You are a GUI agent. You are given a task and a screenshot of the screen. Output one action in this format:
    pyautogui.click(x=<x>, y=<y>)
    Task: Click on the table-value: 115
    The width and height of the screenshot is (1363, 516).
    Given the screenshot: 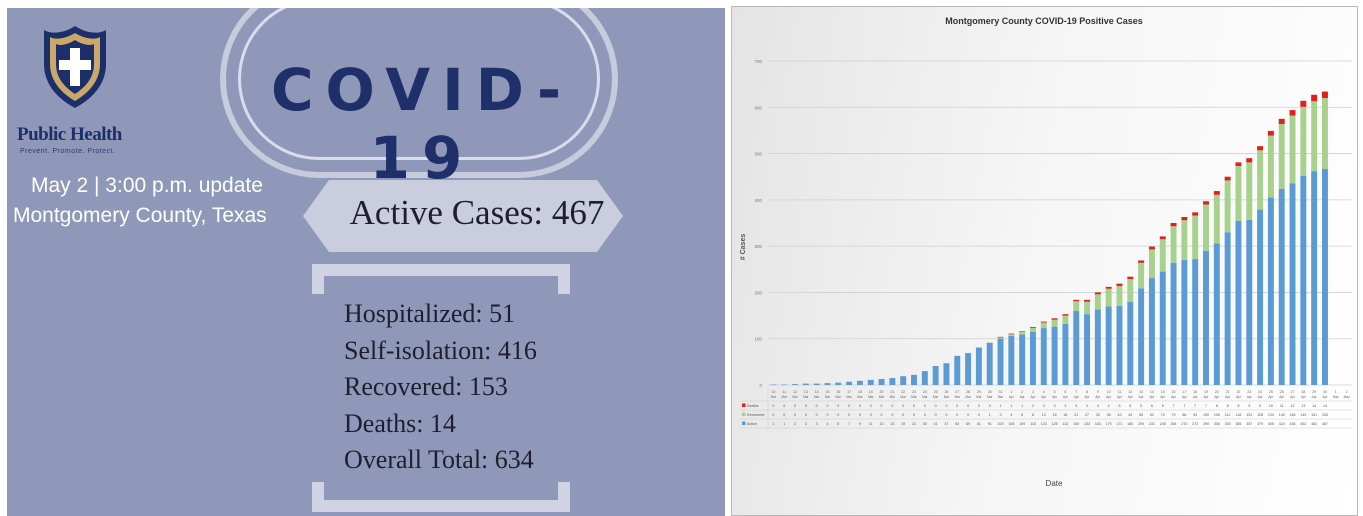 What is the action you would take?
    pyautogui.click(x=1033, y=424)
    